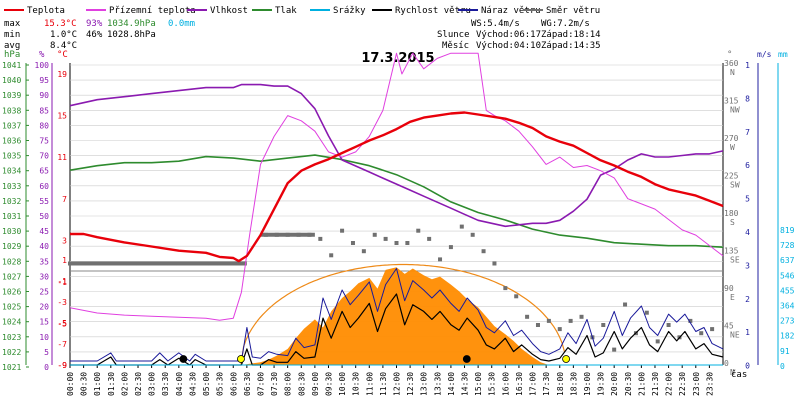 This screenshot has width=800, height=400. What do you see at coordinates (11, 125) in the screenshot?
I see `pressure-tick-label: 1037` at bounding box center [11, 125].